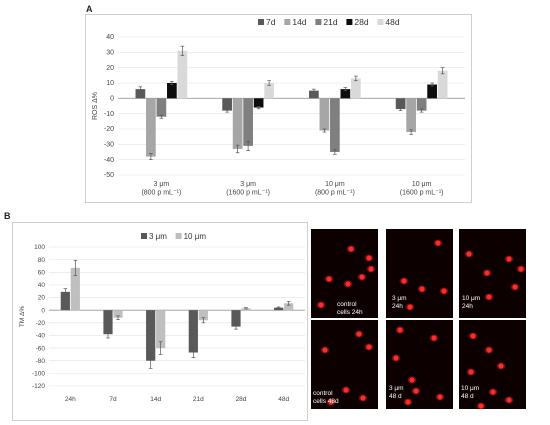 Image resolution: width=550 pixels, height=425 pixels. What do you see at coordinates (198, 399) in the screenshot?
I see `tm-category-label: 21d` at bounding box center [198, 399].